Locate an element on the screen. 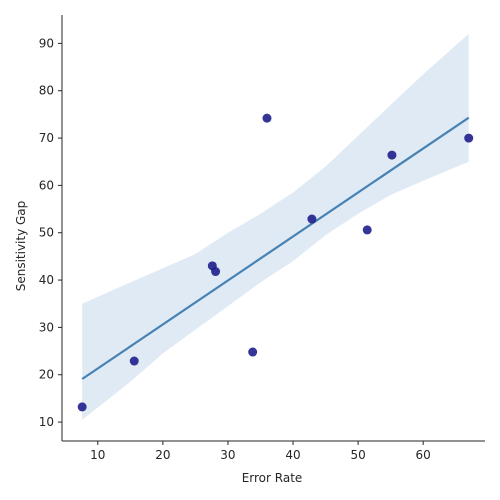 Image resolution: width=500 pixels, height=500 pixels. x-tick-label: 30 is located at coordinates (227, 455).